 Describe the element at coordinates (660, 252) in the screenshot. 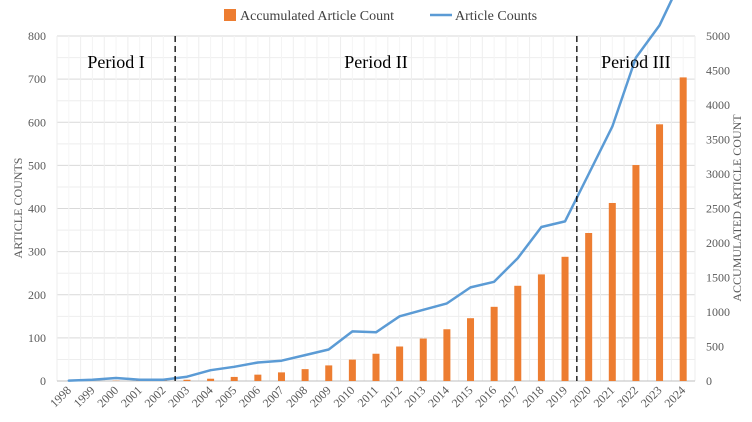

I see `bar-2023` at that location.